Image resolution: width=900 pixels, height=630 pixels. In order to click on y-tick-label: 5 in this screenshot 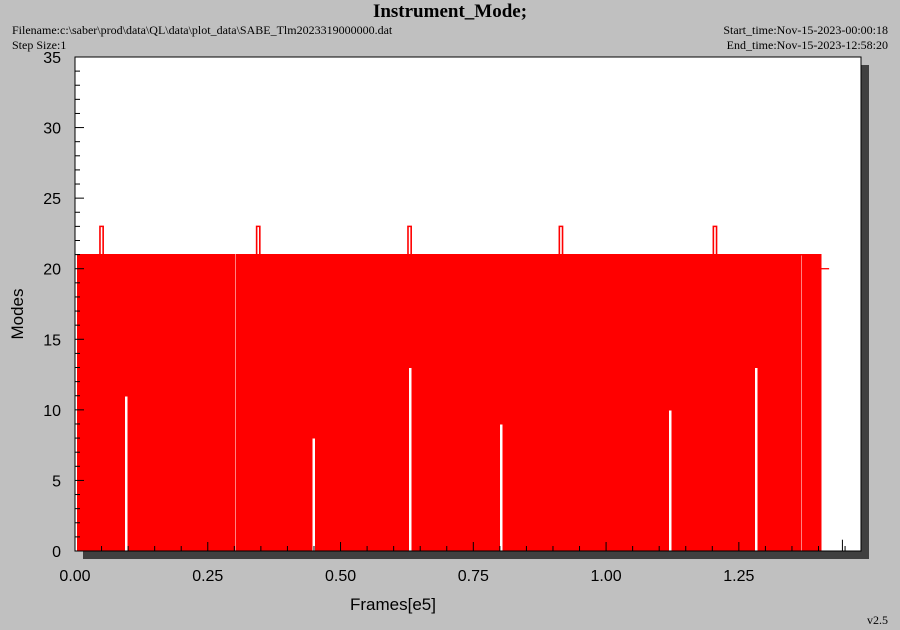, I will do `click(56, 481)`.